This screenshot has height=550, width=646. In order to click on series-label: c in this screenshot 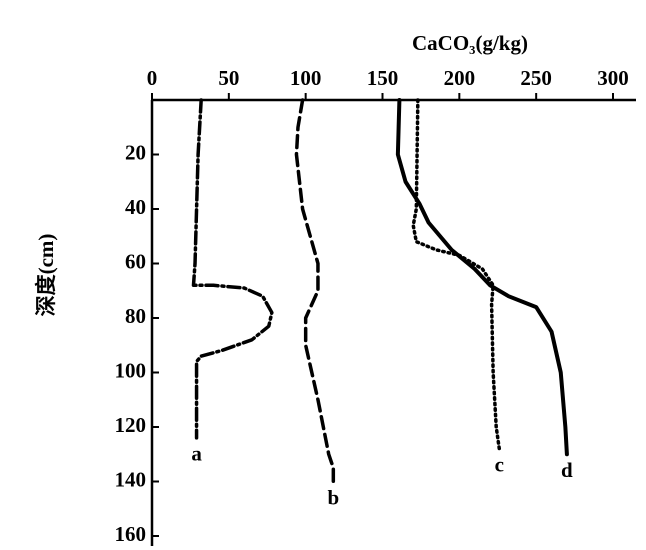, I will do `click(499, 465)`.